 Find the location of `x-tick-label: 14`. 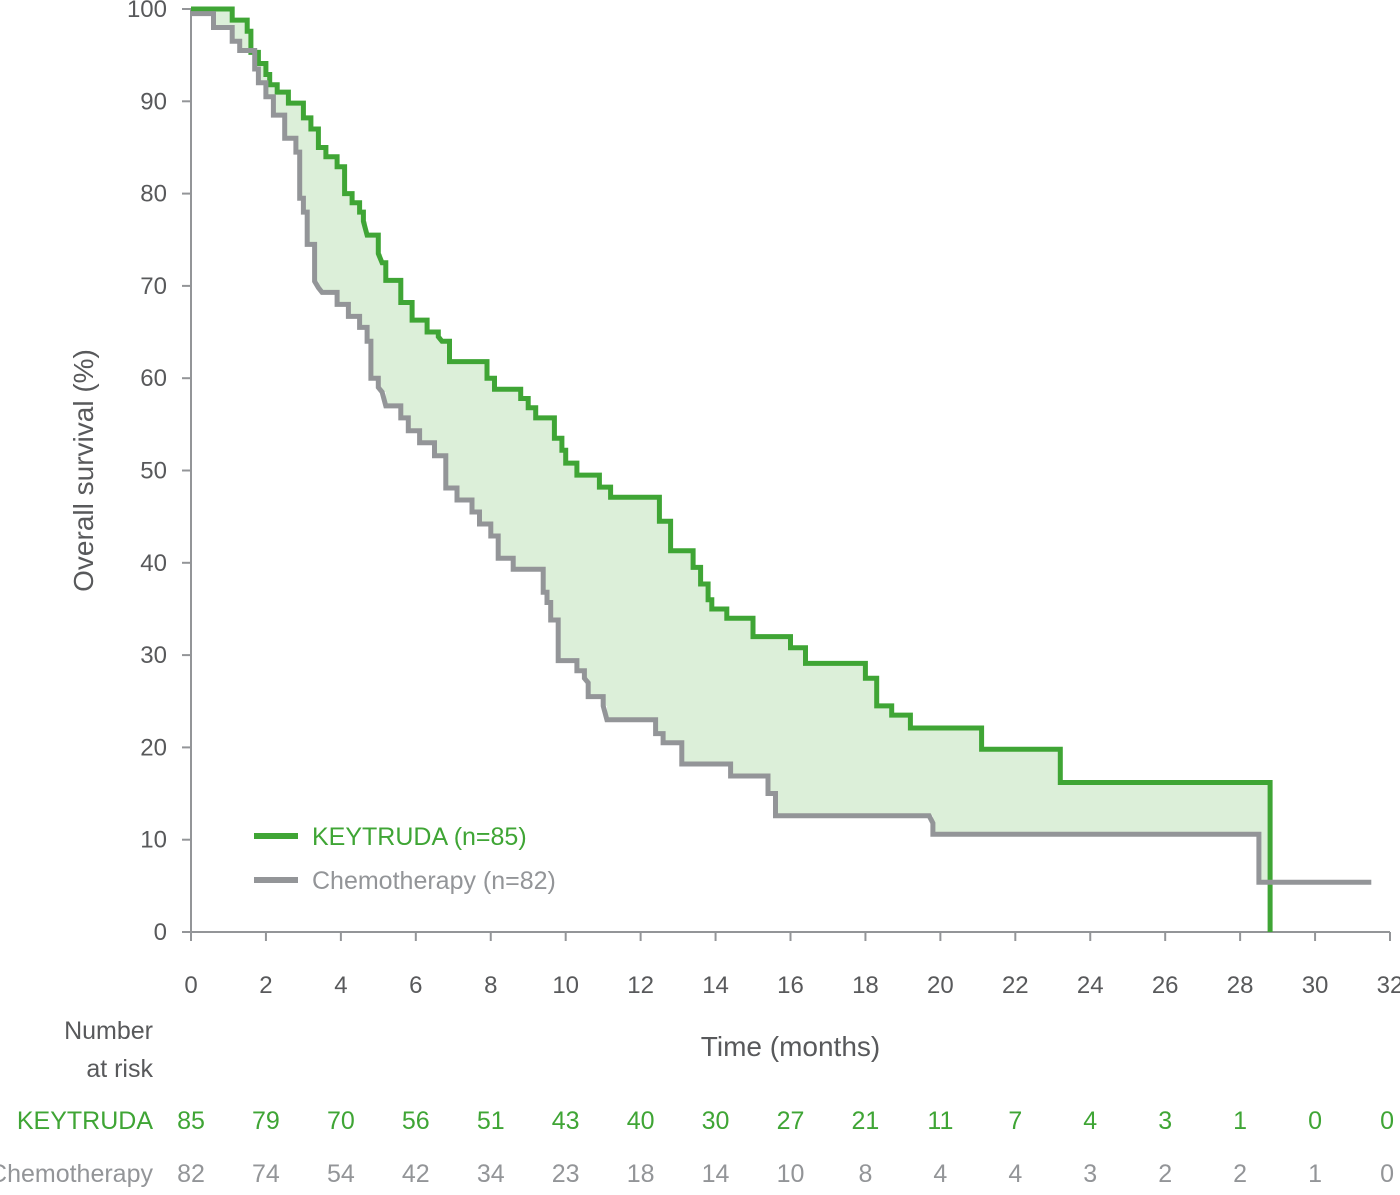

x-tick-label: 14 is located at coordinates (715, 985).